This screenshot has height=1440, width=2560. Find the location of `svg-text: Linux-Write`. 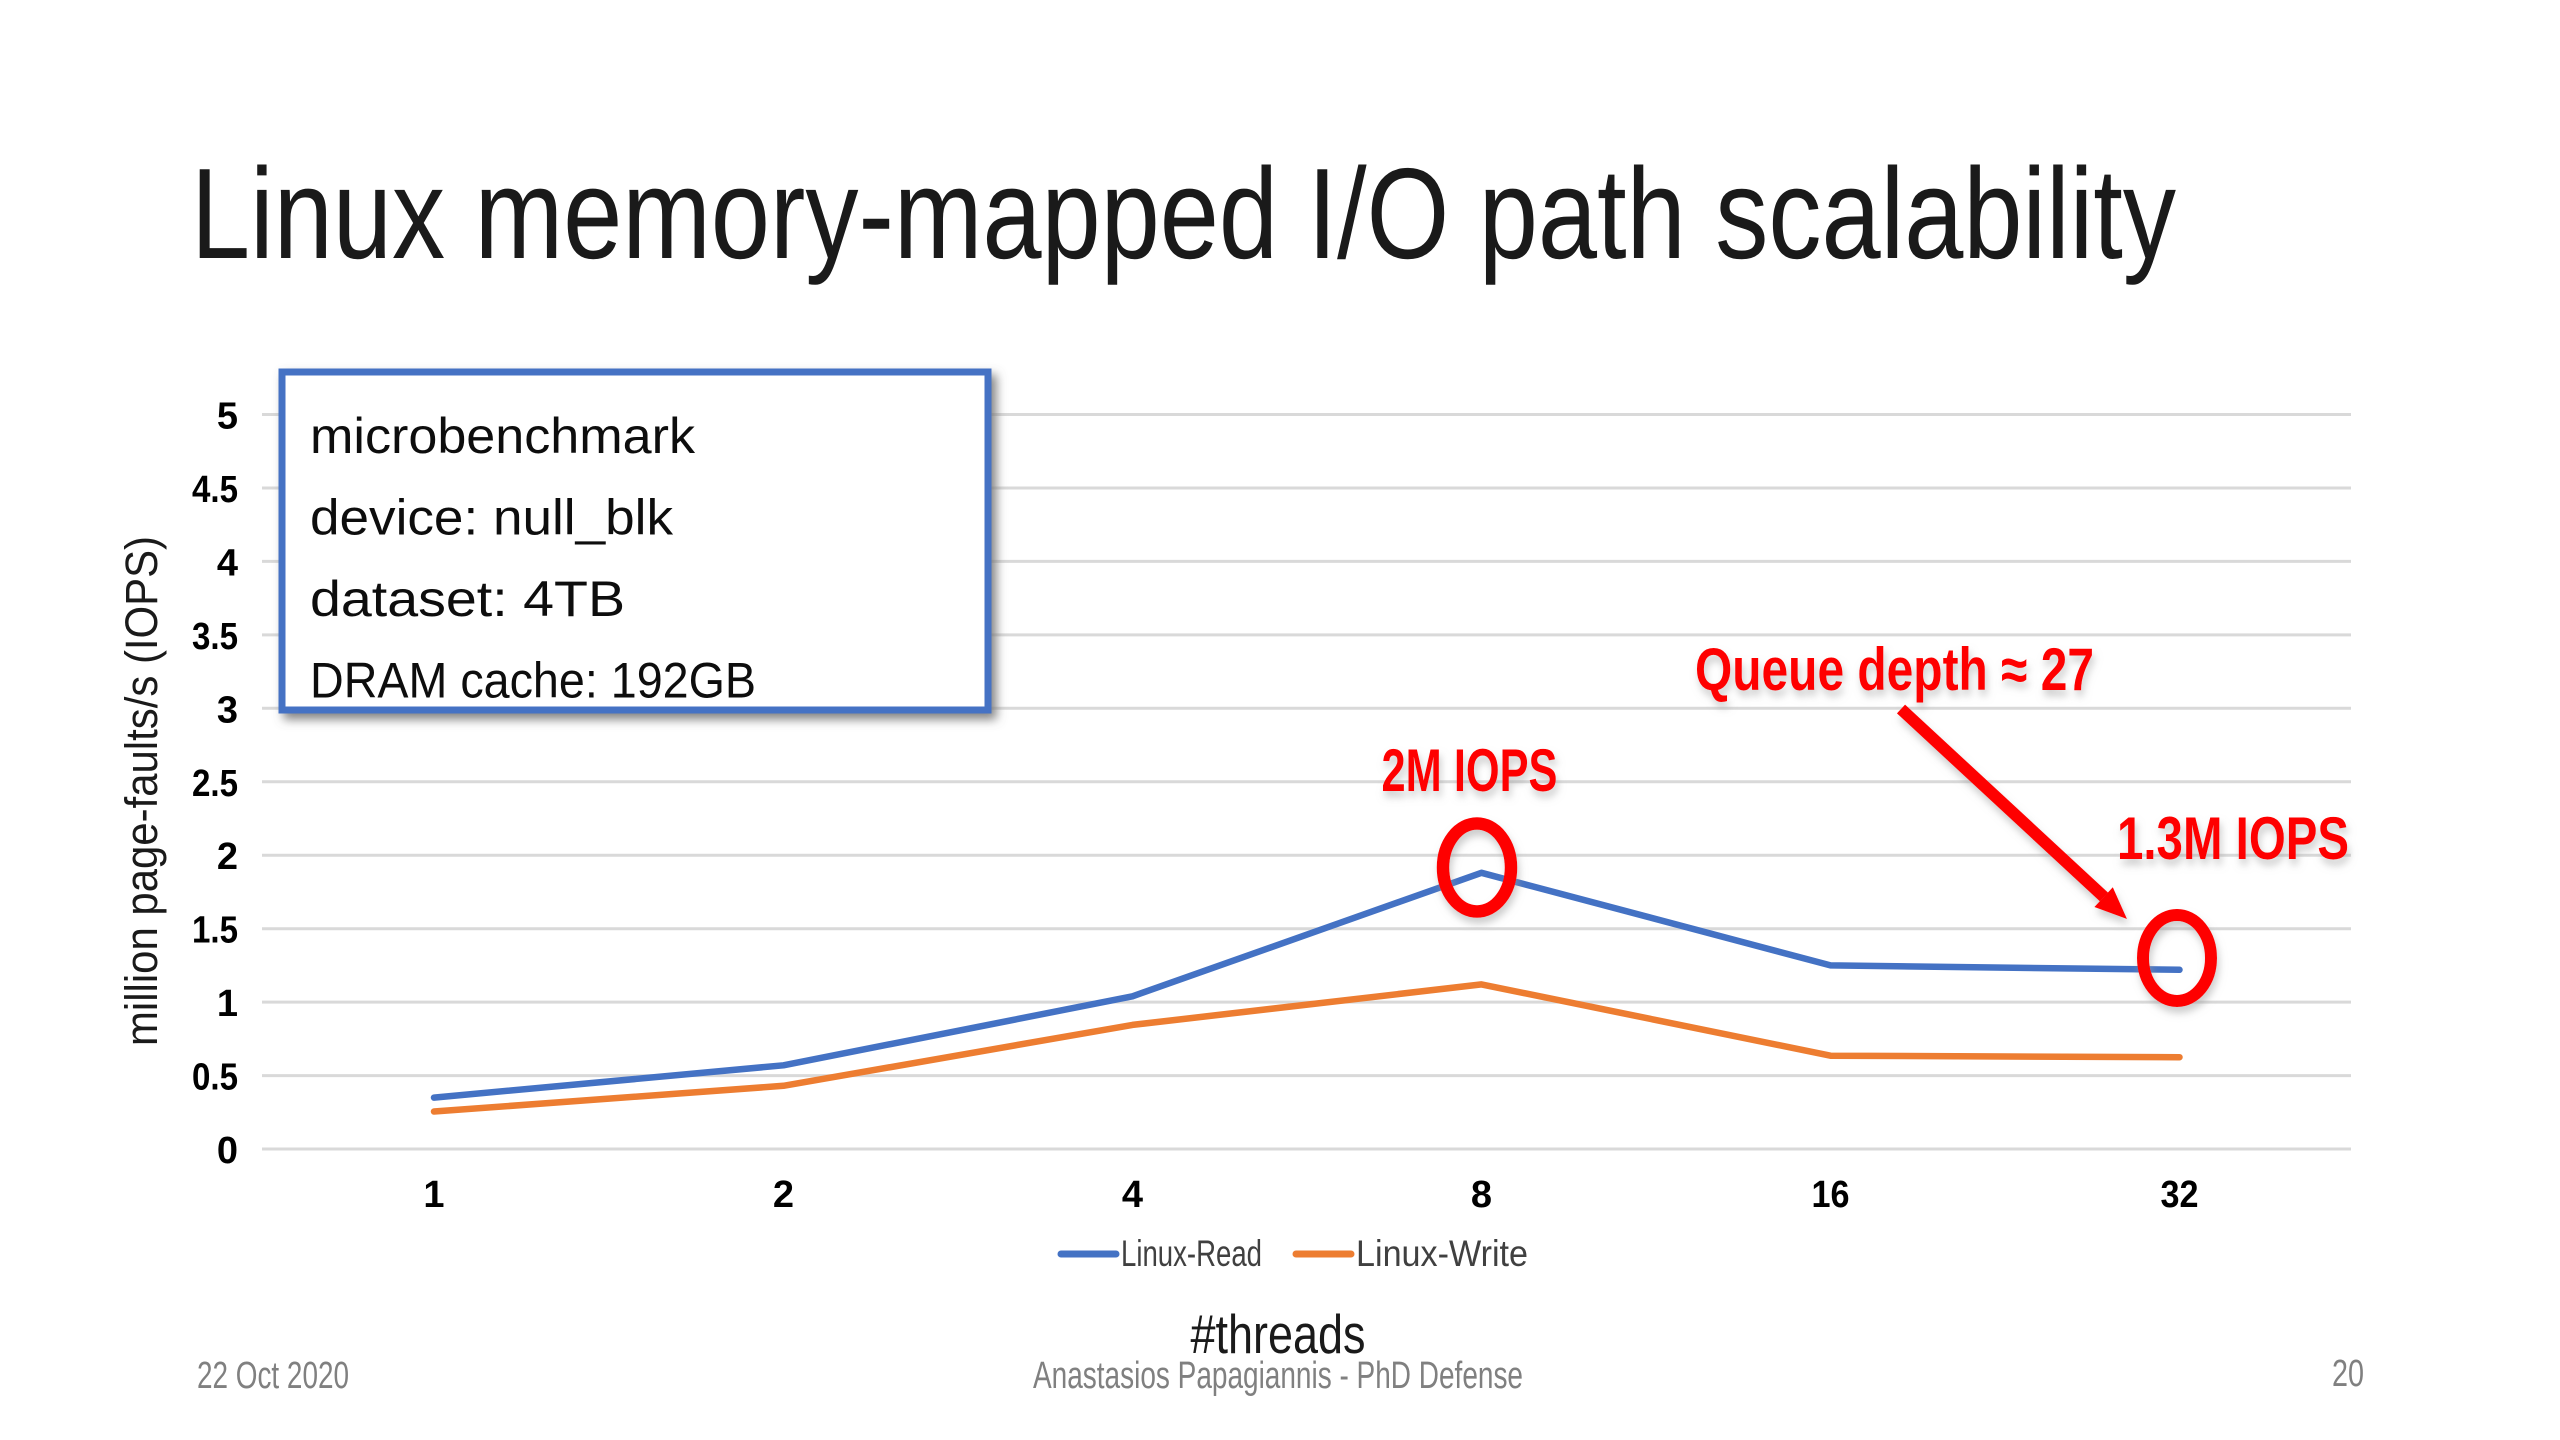

svg-text: Linux-Write is located at coordinates (1442, 1253).